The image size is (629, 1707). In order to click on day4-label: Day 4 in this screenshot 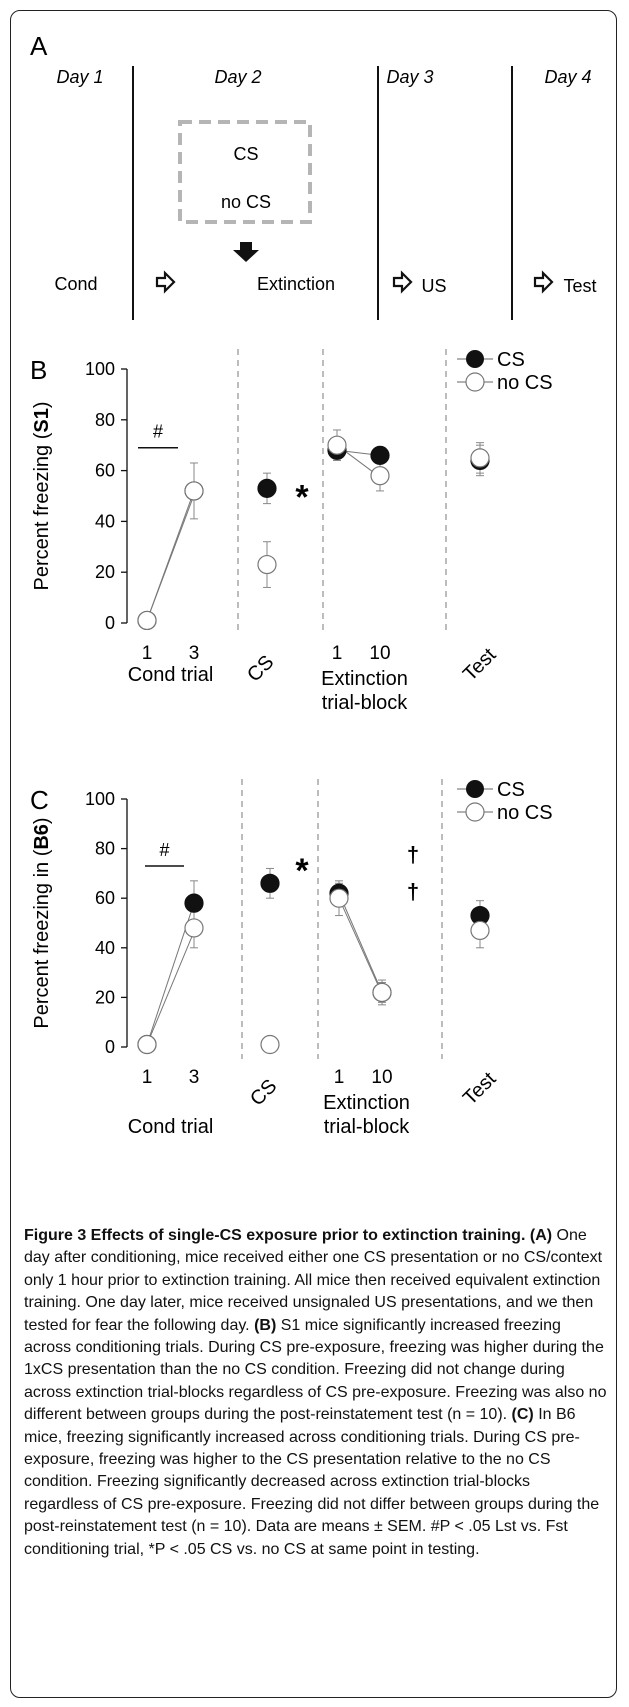, I will do `click(567, 77)`.